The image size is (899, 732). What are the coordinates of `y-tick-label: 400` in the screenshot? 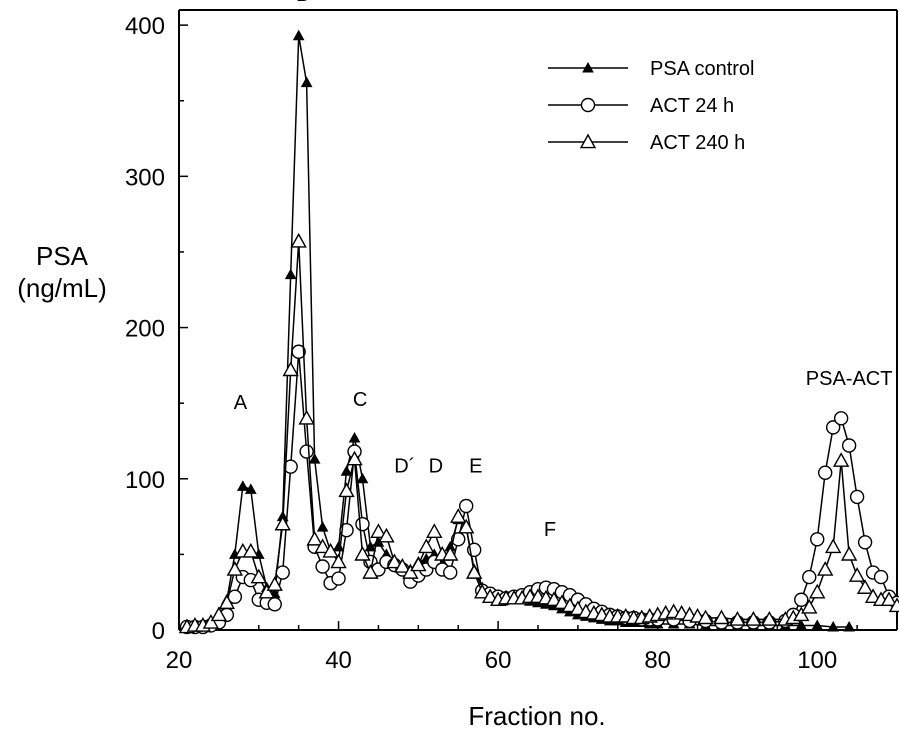 It's located at (145, 26).